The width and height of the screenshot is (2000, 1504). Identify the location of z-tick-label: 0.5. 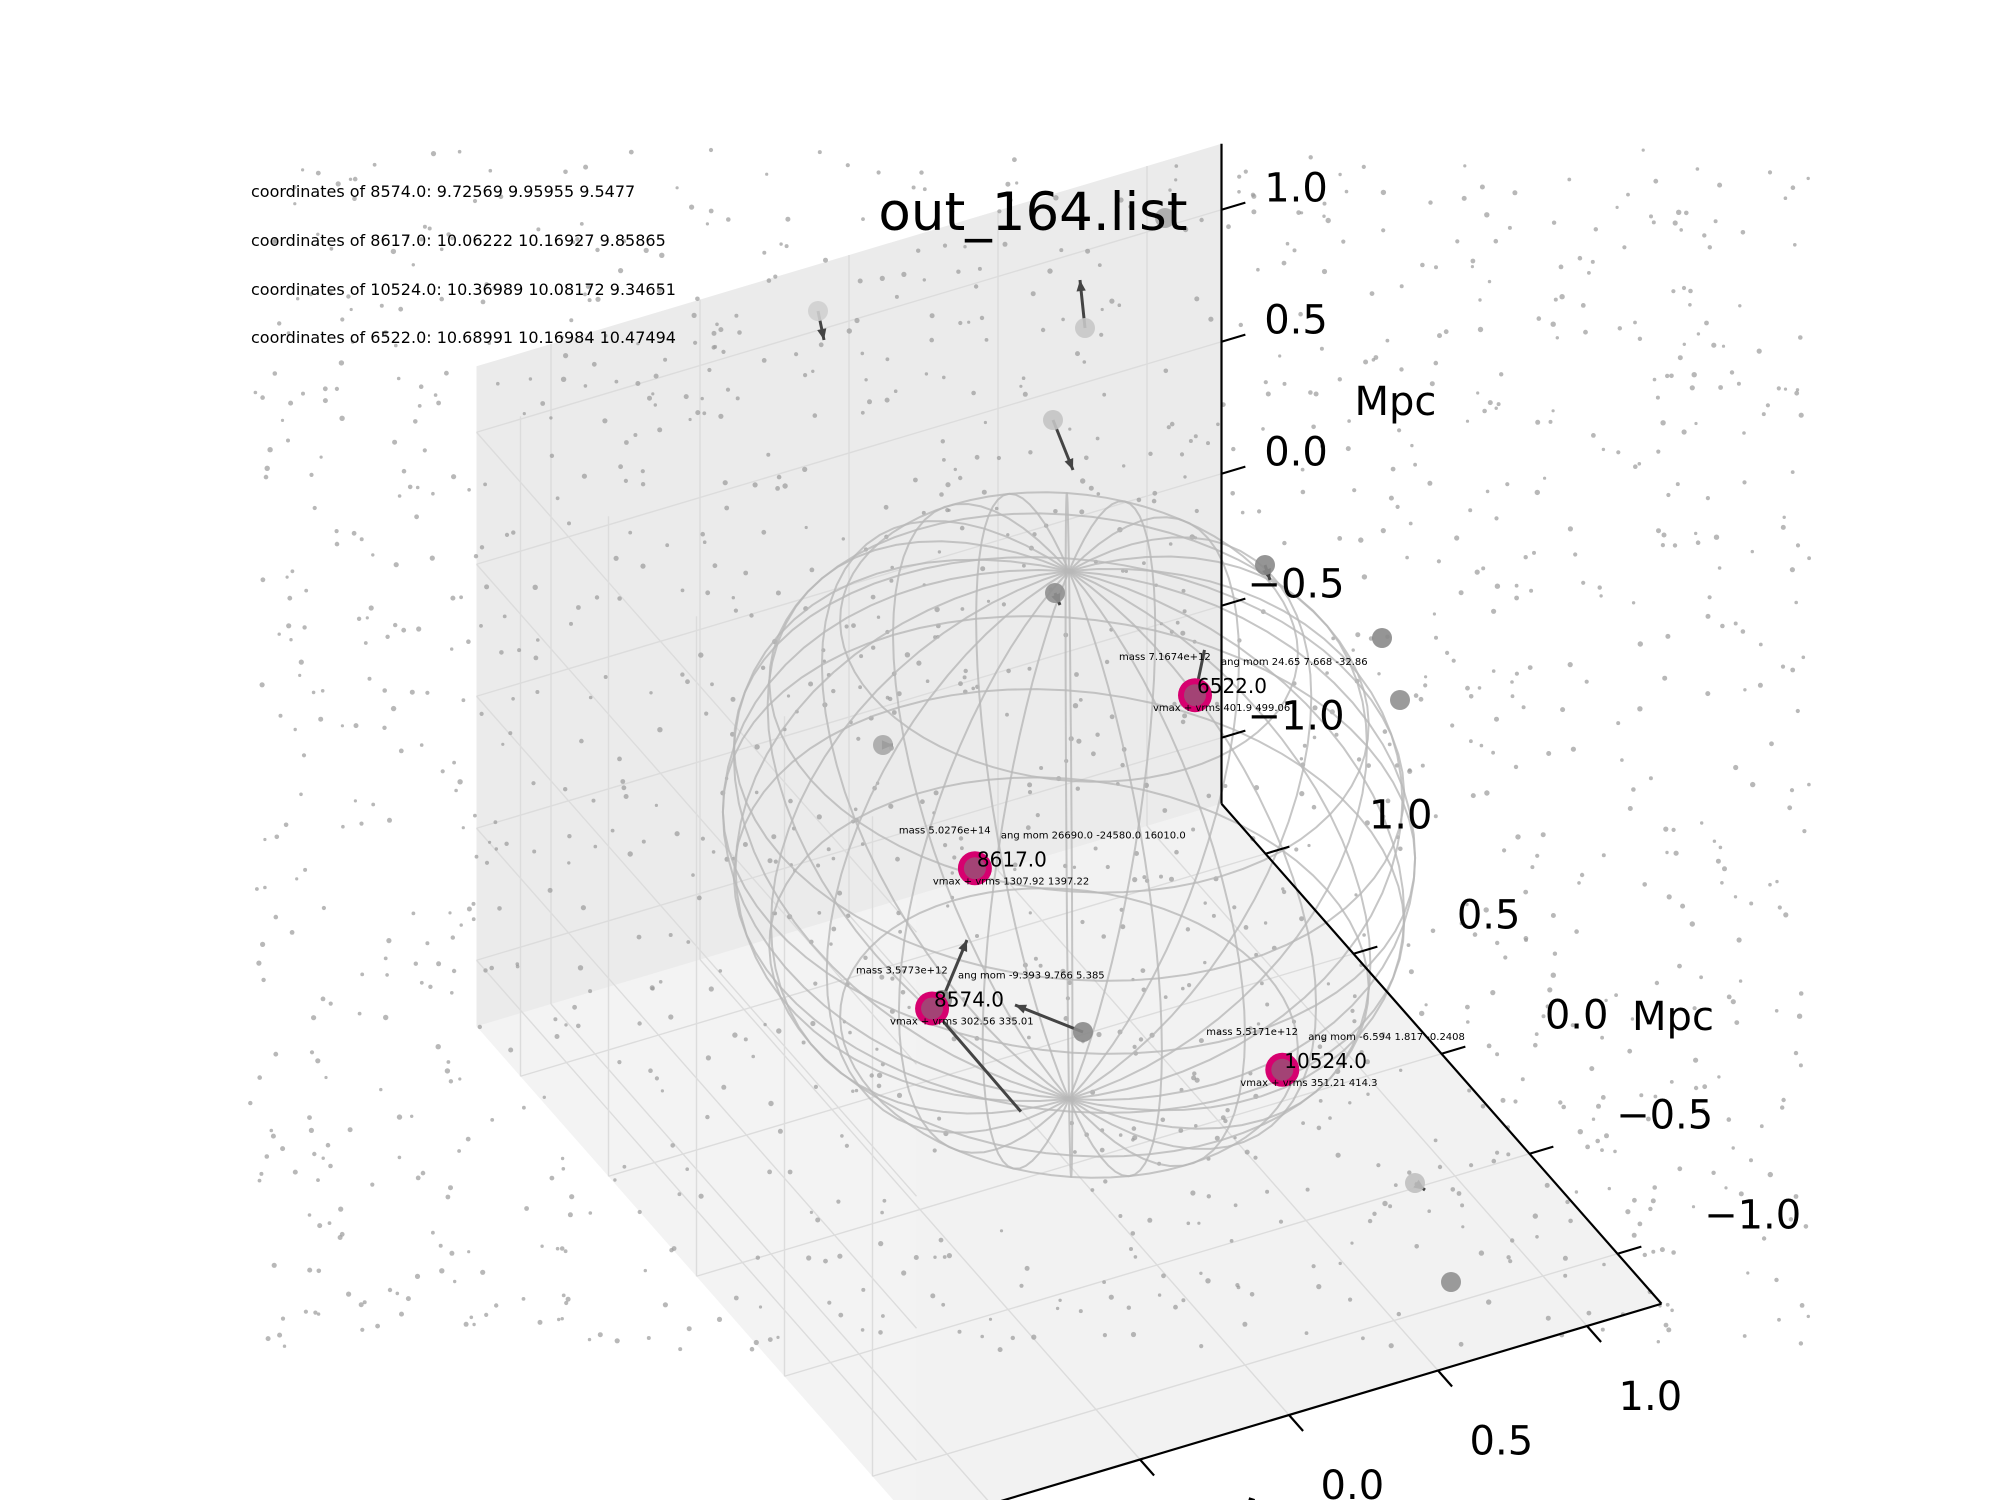
(1296, 321).